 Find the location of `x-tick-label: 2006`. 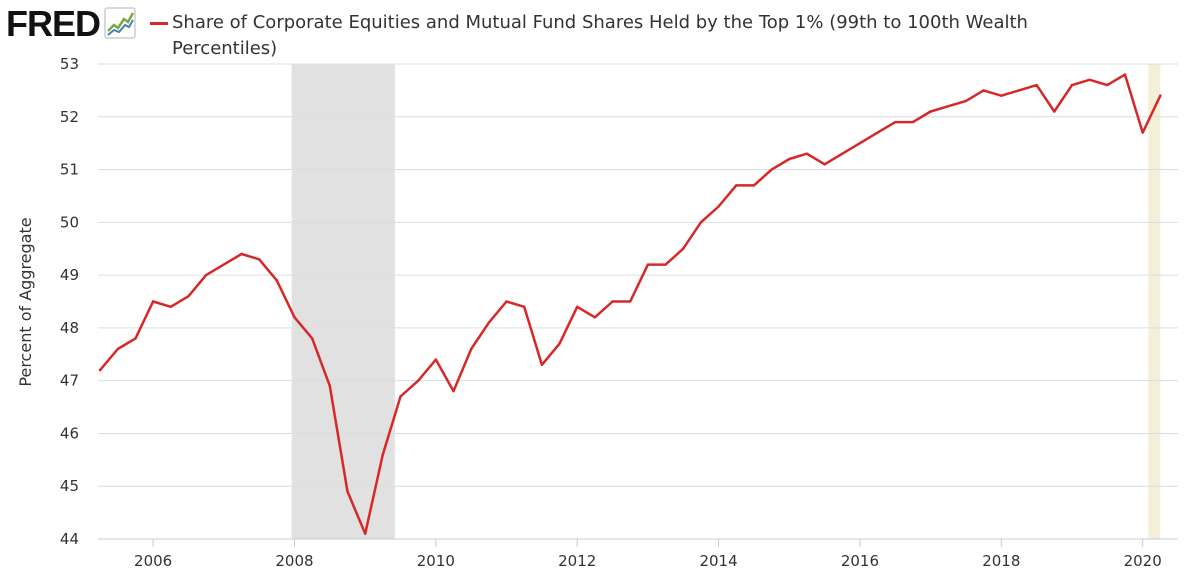

x-tick-label: 2006 is located at coordinates (153, 561).